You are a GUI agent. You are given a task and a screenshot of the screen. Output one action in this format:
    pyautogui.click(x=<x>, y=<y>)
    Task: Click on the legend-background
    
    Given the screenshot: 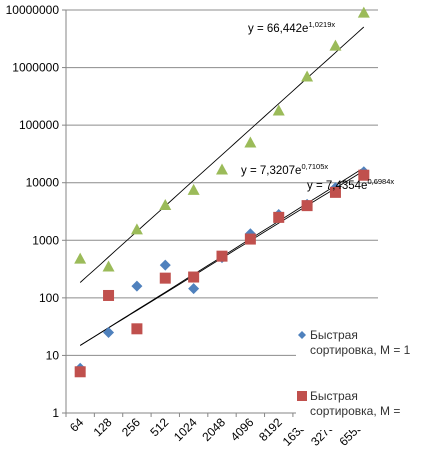 What is the action you would take?
    pyautogui.click(x=361, y=375)
    